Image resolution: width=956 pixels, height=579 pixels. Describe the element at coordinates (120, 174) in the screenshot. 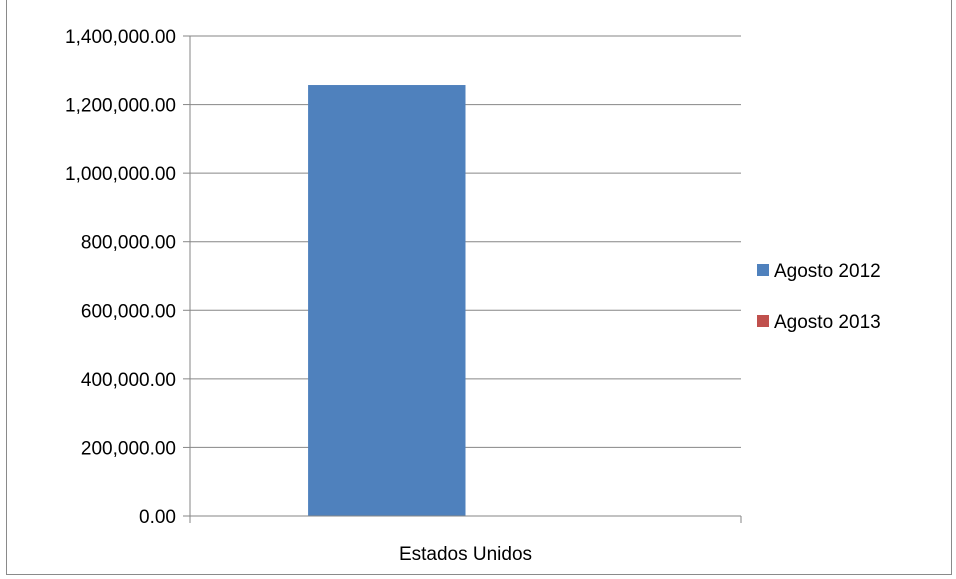

I see `y-tick-label: 1,000,000.00` at that location.